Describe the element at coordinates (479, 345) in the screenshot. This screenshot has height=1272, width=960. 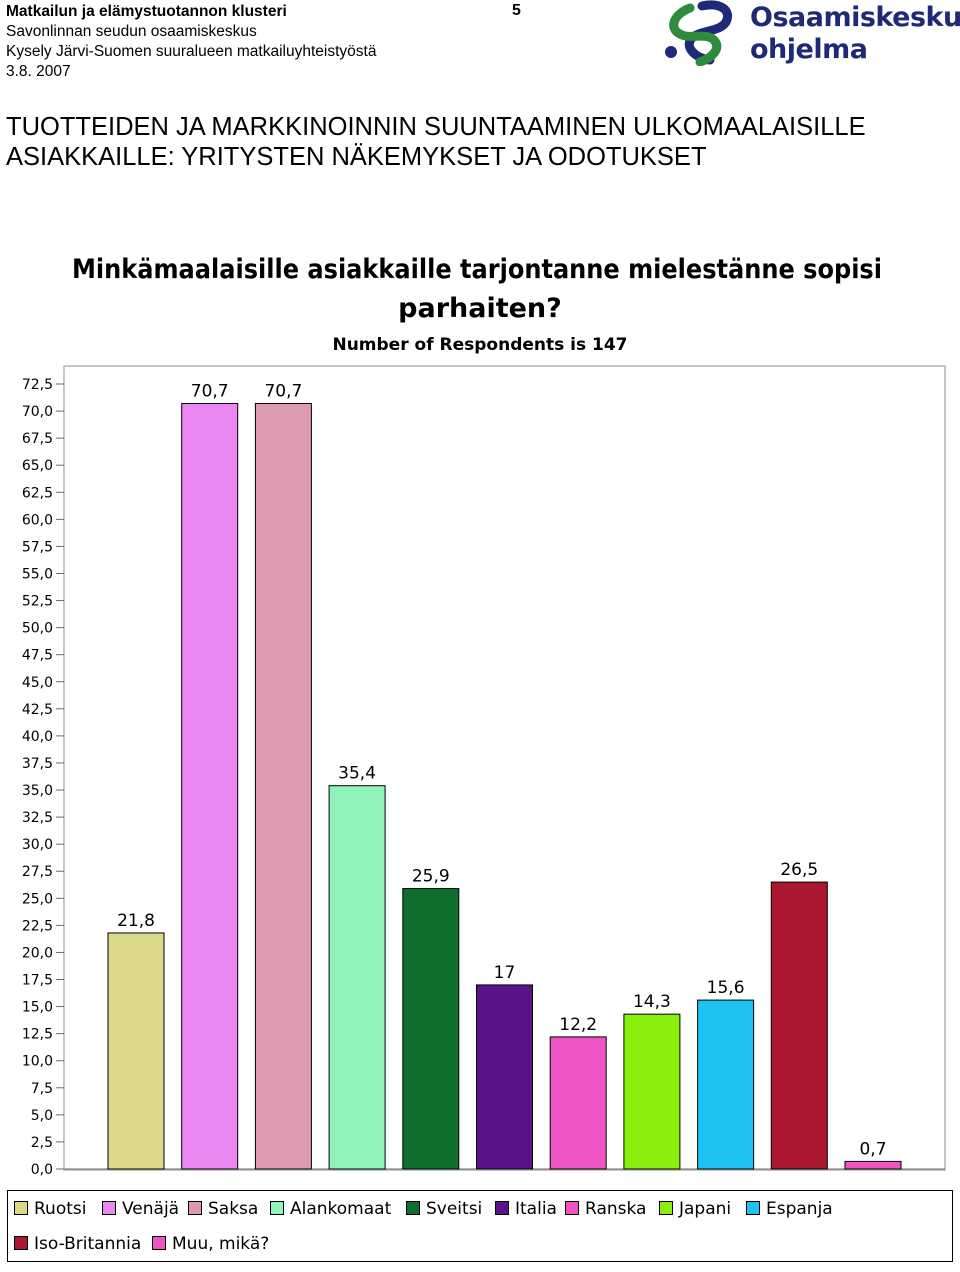
I see `chart-subtitle: Number of Respondents is 147` at that location.